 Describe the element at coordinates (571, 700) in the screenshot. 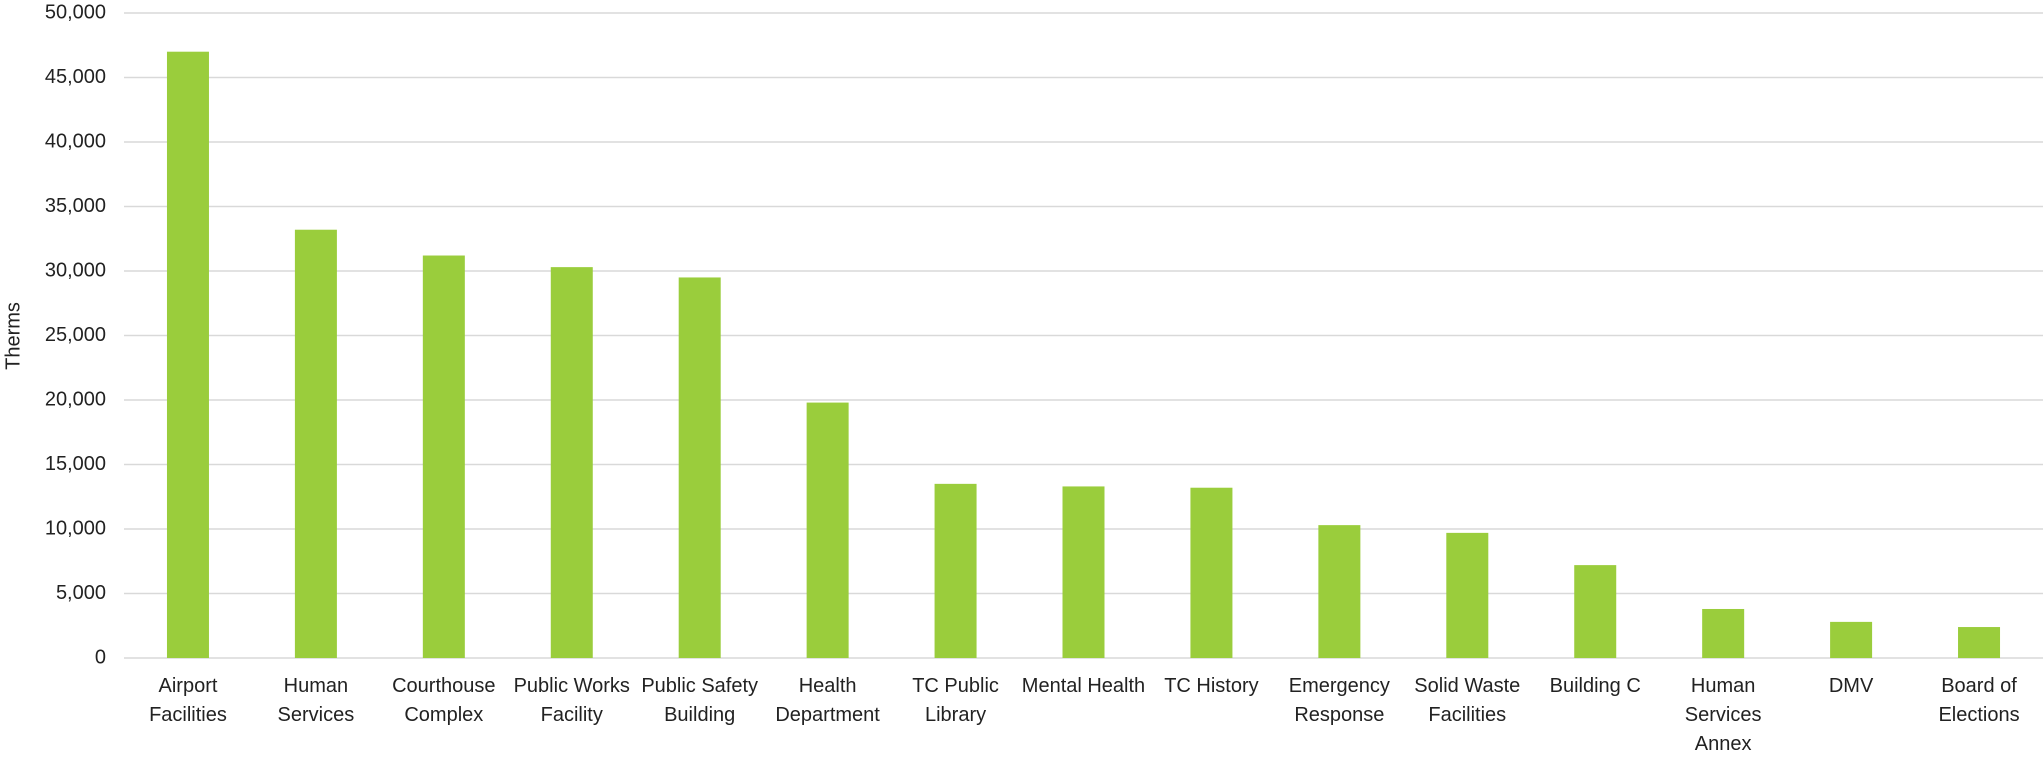

I see `x-tick-label: Public Works Facility` at that location.